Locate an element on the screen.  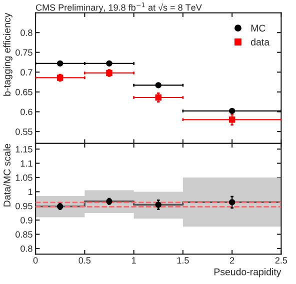
y-tick-label: 1.1 is located at coordinates (26, 163).